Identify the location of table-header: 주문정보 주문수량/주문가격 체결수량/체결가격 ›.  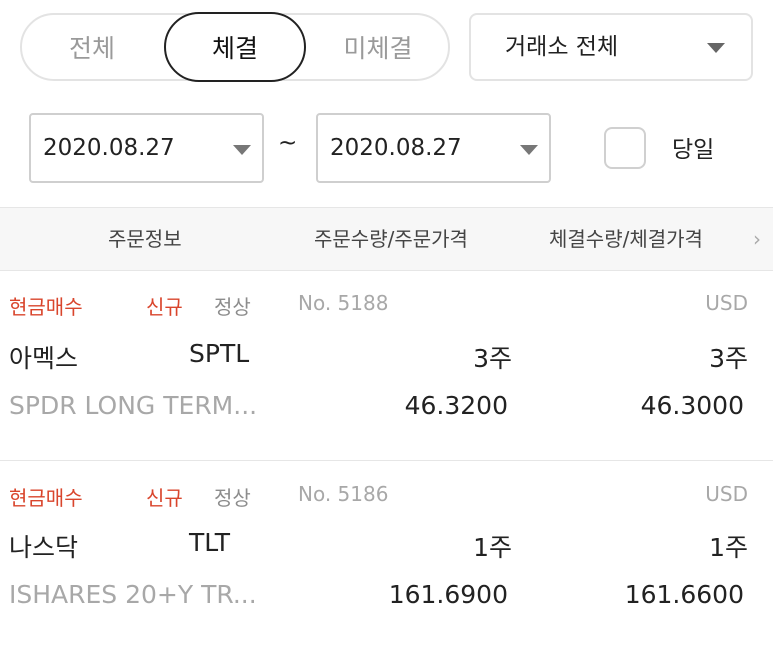
(386, 239).